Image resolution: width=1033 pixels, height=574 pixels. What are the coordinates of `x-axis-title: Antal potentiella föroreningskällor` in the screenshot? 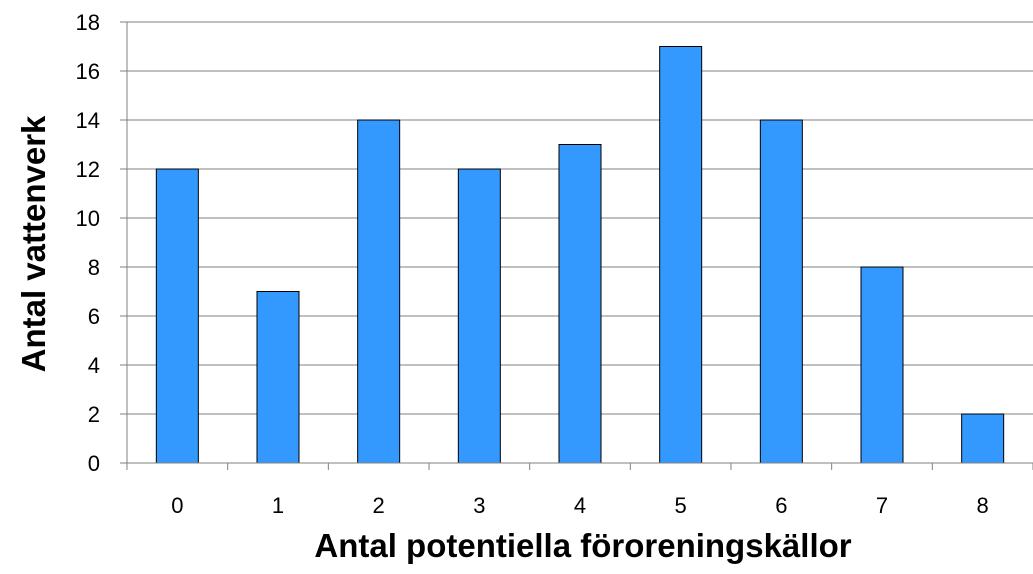 It's located at (582, 545).